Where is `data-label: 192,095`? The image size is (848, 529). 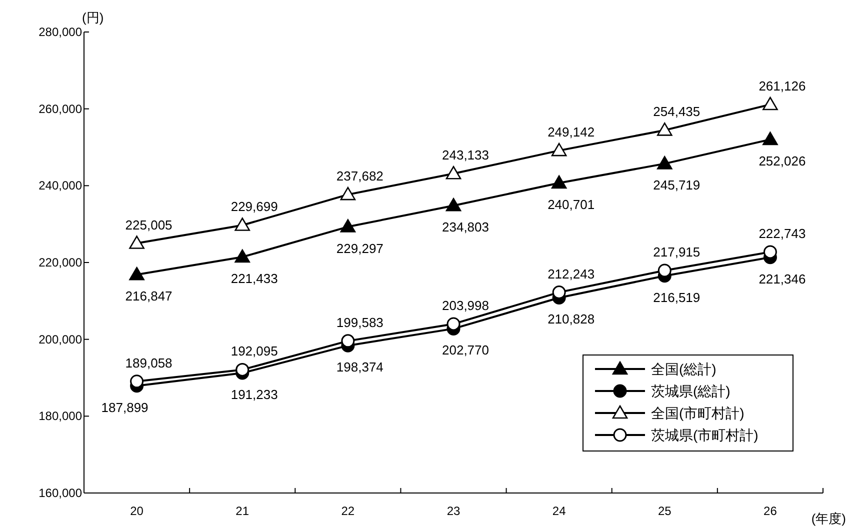 data-label: 192,095 is located at coordinates (254, 351).